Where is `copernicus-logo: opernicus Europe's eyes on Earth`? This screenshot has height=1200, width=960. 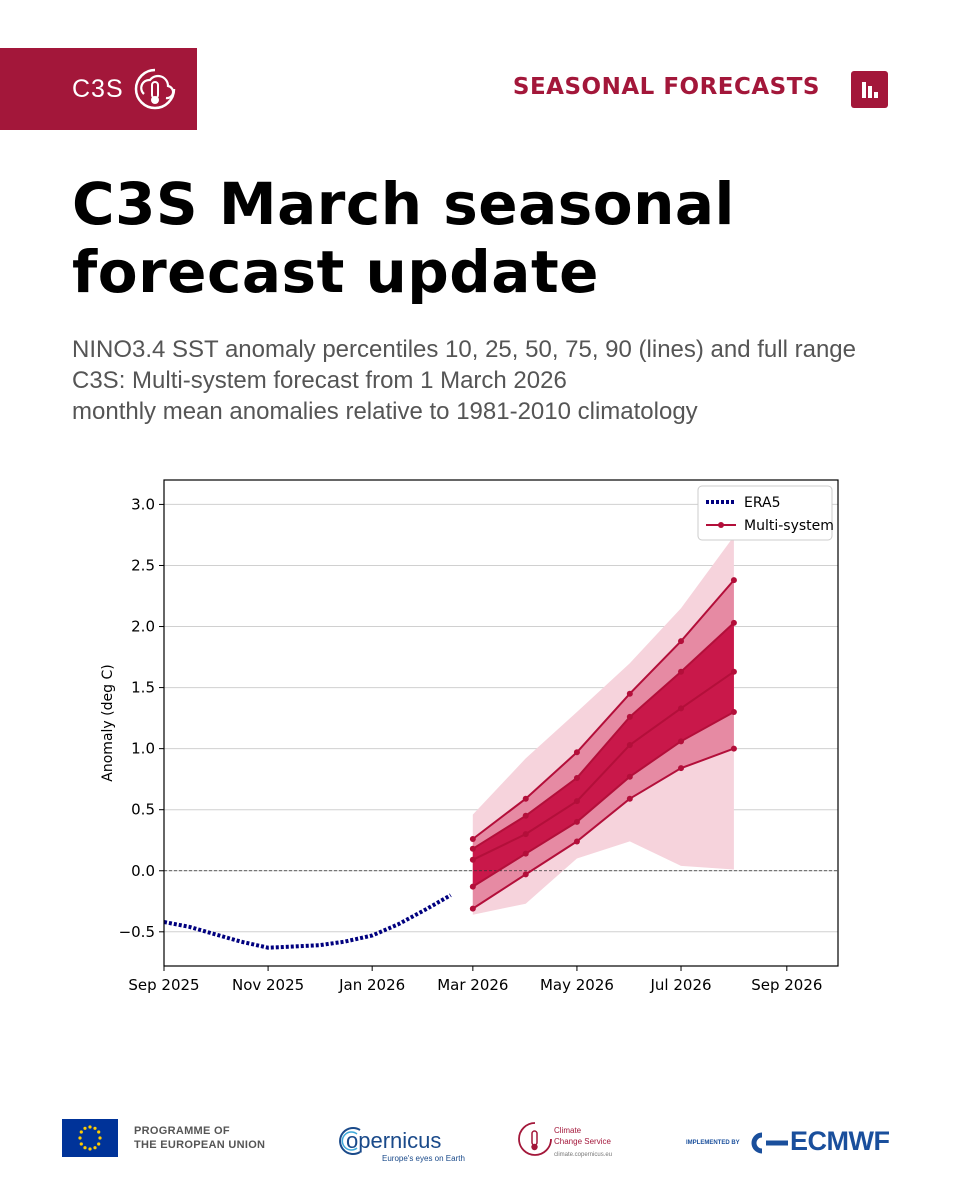 copernicus-logo: opernicus Europe's eyes on Earth is located at coordinates (401, 1142).